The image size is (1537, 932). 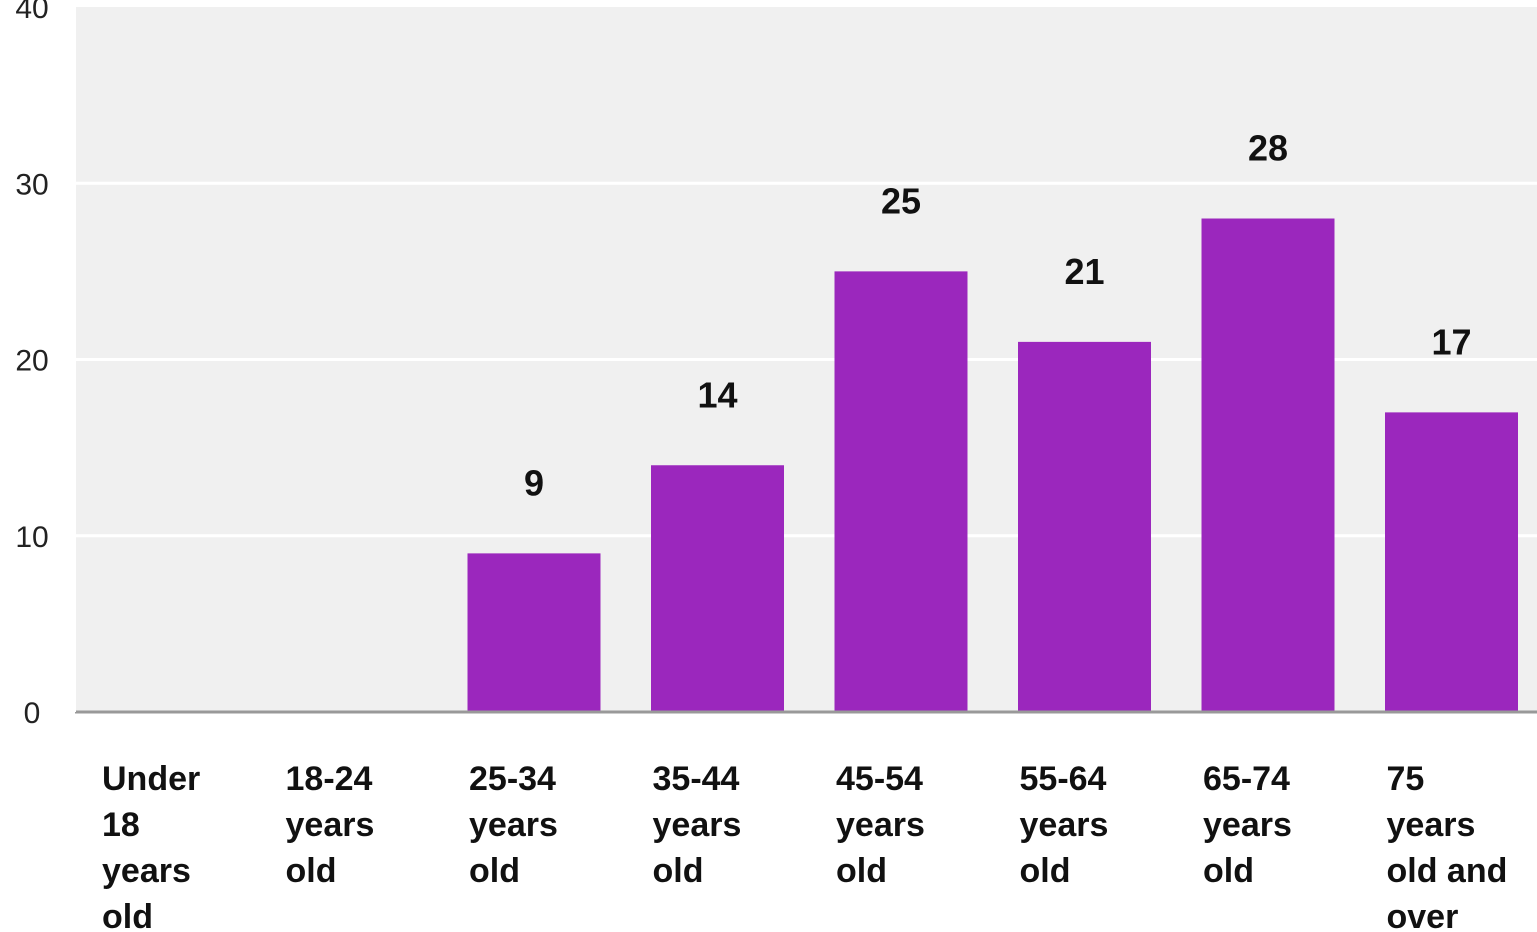 What do you see at coordinates (1246, 779) in the screenshot?
I see `category-label-line: 65-74` at bounding box center [1246, 779].